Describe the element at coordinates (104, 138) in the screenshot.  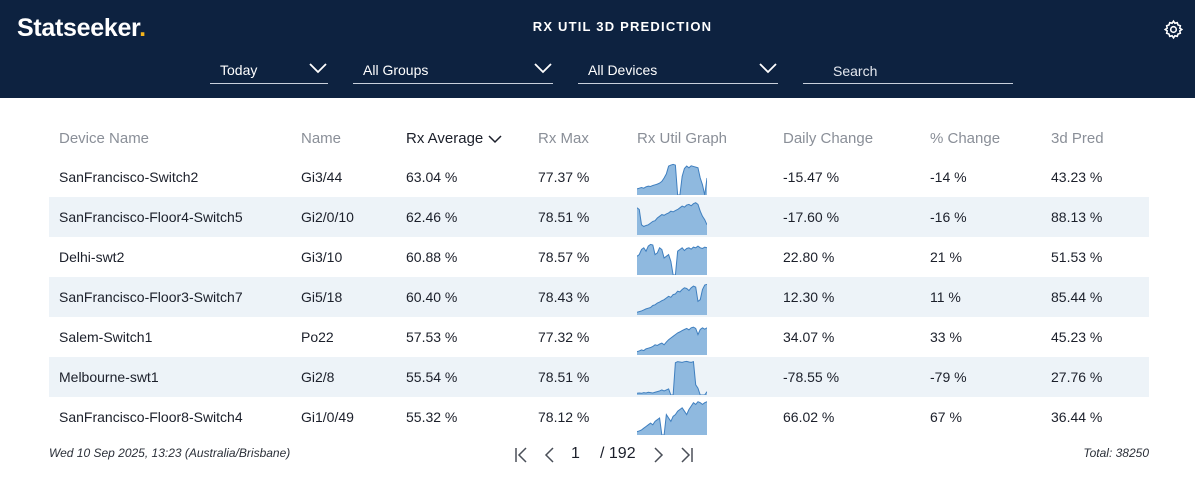
I see `column-header-device-name: Device Name` at that location.